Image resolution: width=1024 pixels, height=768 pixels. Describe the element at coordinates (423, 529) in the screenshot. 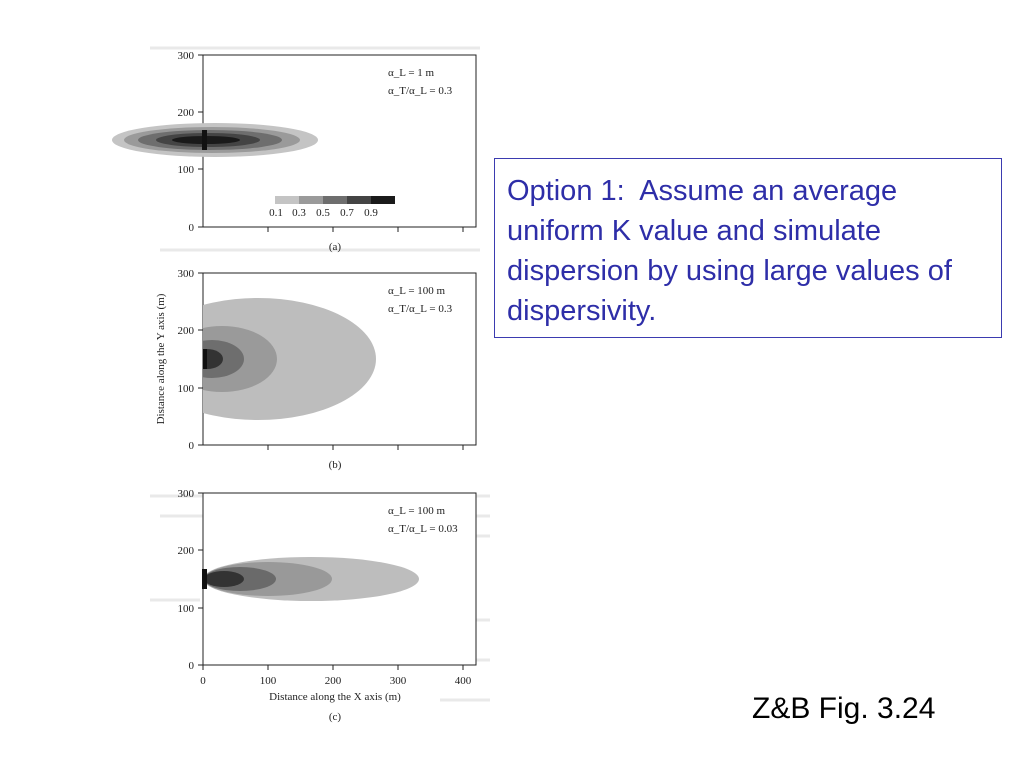

I see `panel-c-ratio: α_T/α_L = 0.03` at that location.